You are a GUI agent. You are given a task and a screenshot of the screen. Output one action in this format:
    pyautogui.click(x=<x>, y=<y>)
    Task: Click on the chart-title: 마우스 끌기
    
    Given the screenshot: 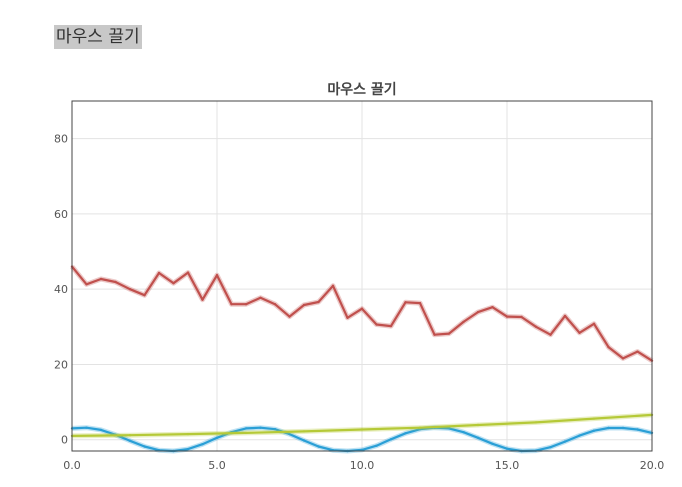 What is the action you would take?
    pyautogui.click(x=361, y=90)
    